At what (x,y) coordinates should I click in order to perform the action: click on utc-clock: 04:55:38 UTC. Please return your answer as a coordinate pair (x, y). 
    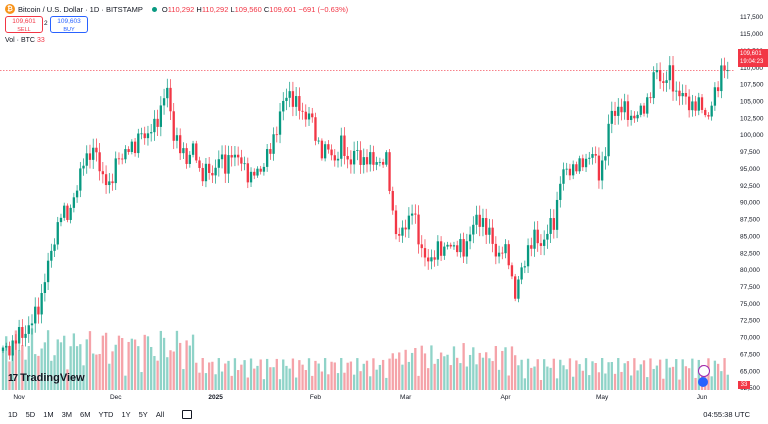
    Looking at the image, I should click on (726, 414).